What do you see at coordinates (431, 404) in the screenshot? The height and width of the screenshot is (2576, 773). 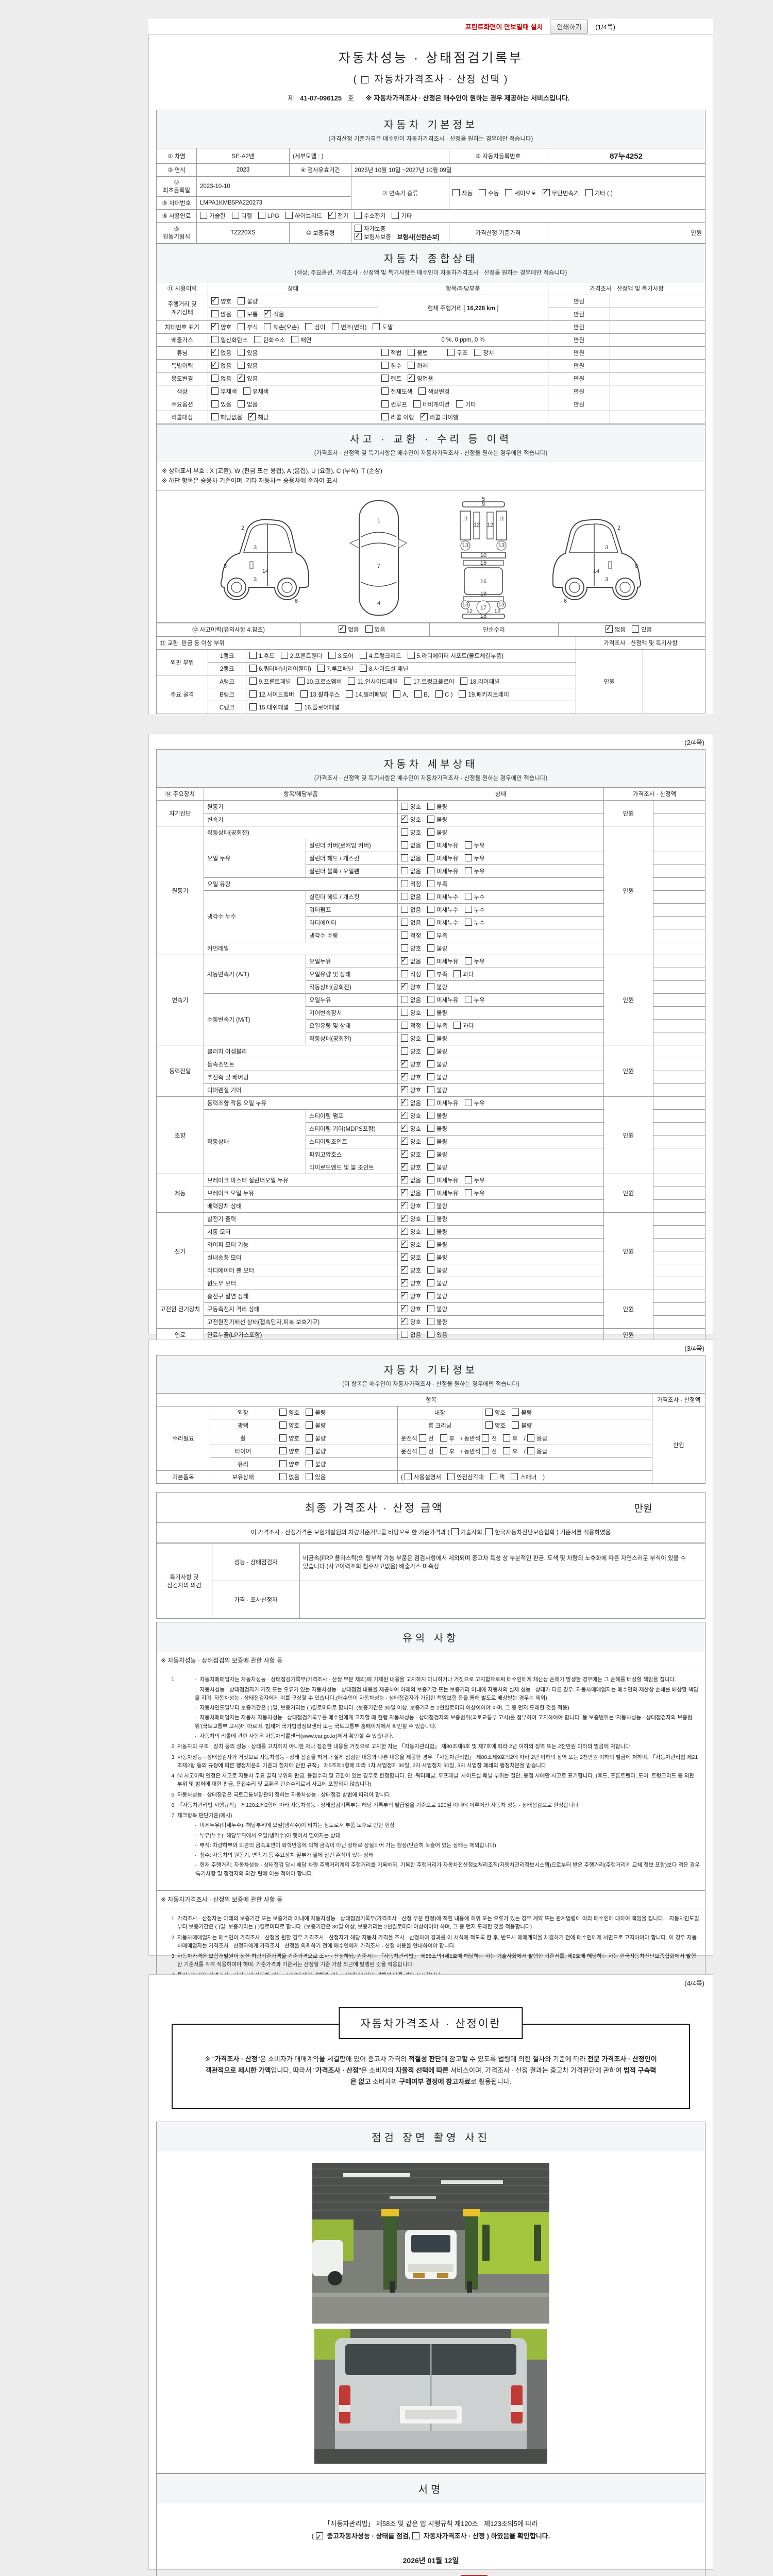 I see `checkbox-option: 네비게이션` at bounding box center [431, 404].